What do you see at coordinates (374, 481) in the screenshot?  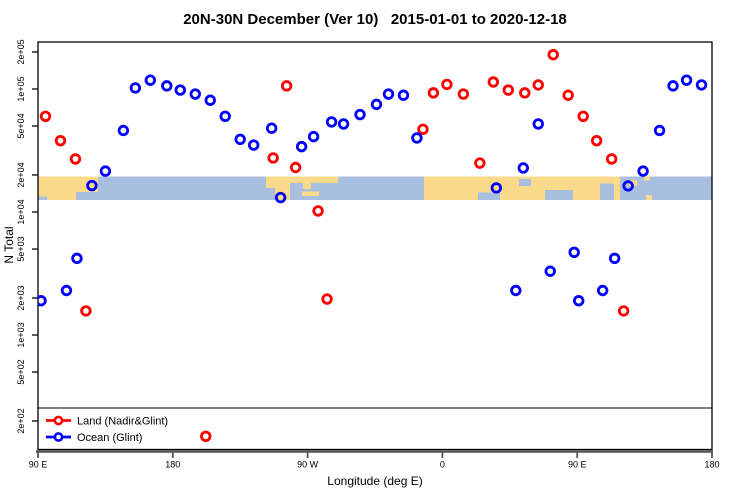 I see `x-axis-label: Longitude (deg E)` at bounding box center [374, 481].